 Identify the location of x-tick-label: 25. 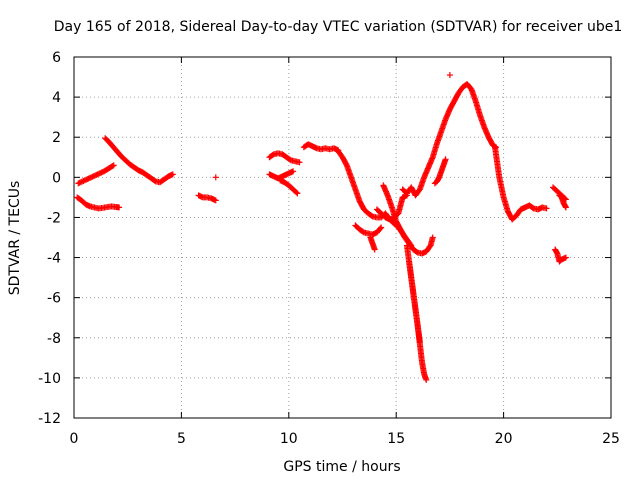
(611, 439).